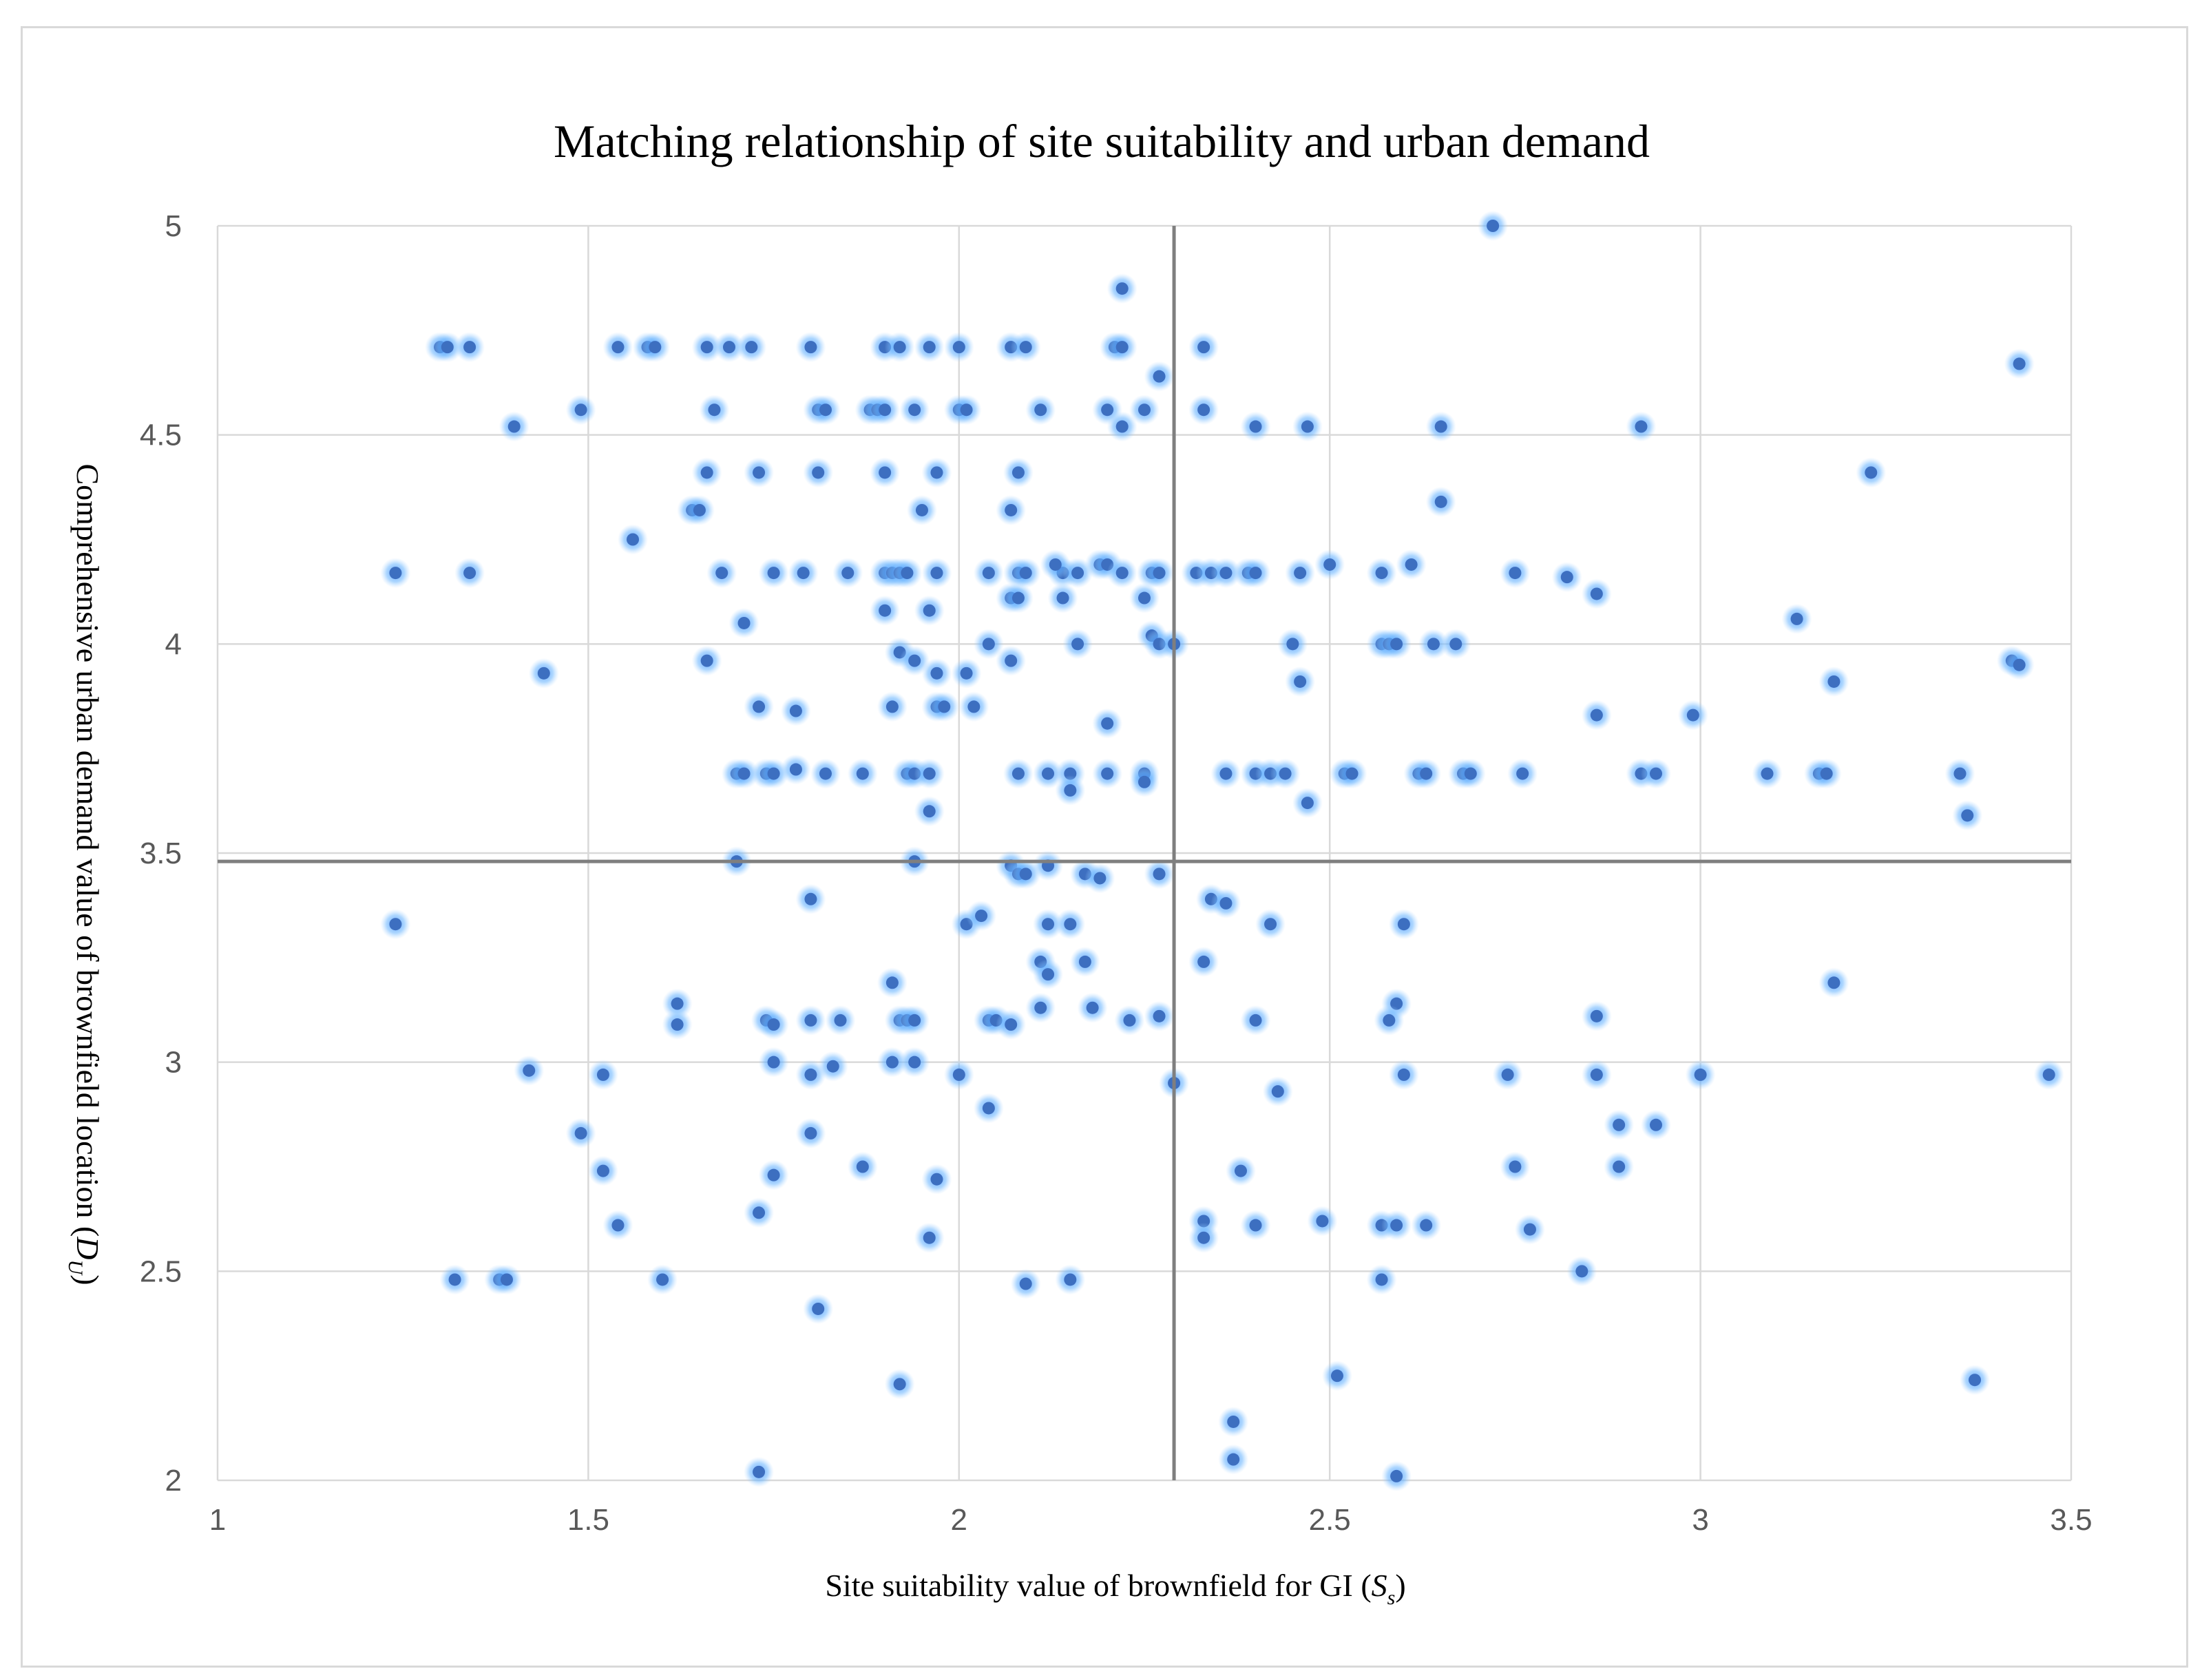 The image size is (2202, 1680). I want to click on y-axis-label-symbol: D, so click(87, 1247).